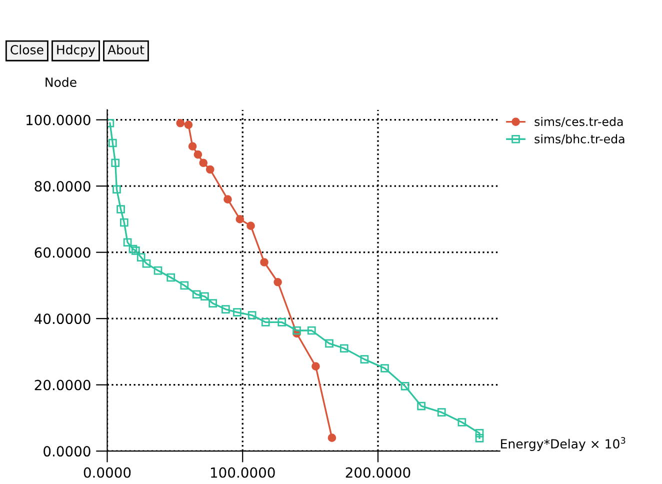 Image resolution: width=662 pixels, height=484 pixels. What do you see at coordinates (578, 122) in the screenshot?
I see `legend-label: sims/ces.tr-eda` at bounding box center [578, 122].